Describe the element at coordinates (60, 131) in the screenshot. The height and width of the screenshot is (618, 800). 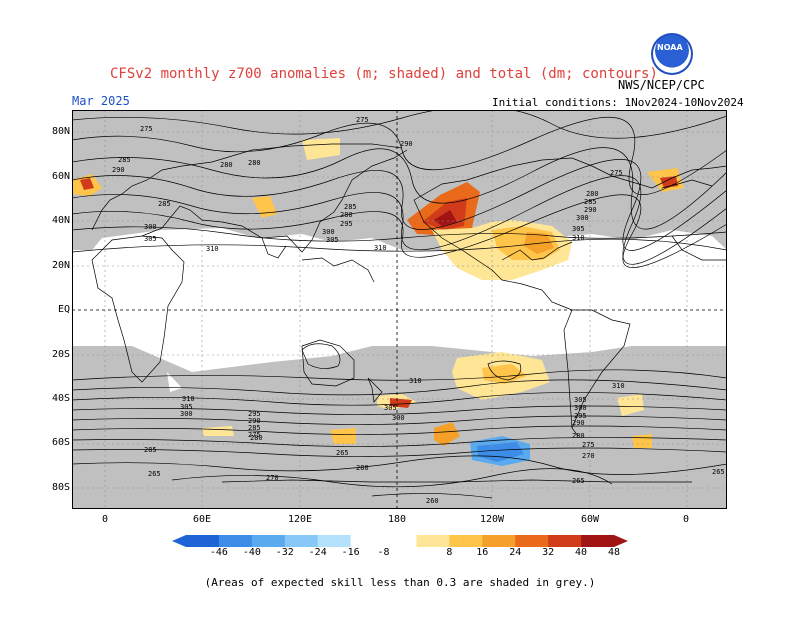
I see `lat-label: 80N` at that location.